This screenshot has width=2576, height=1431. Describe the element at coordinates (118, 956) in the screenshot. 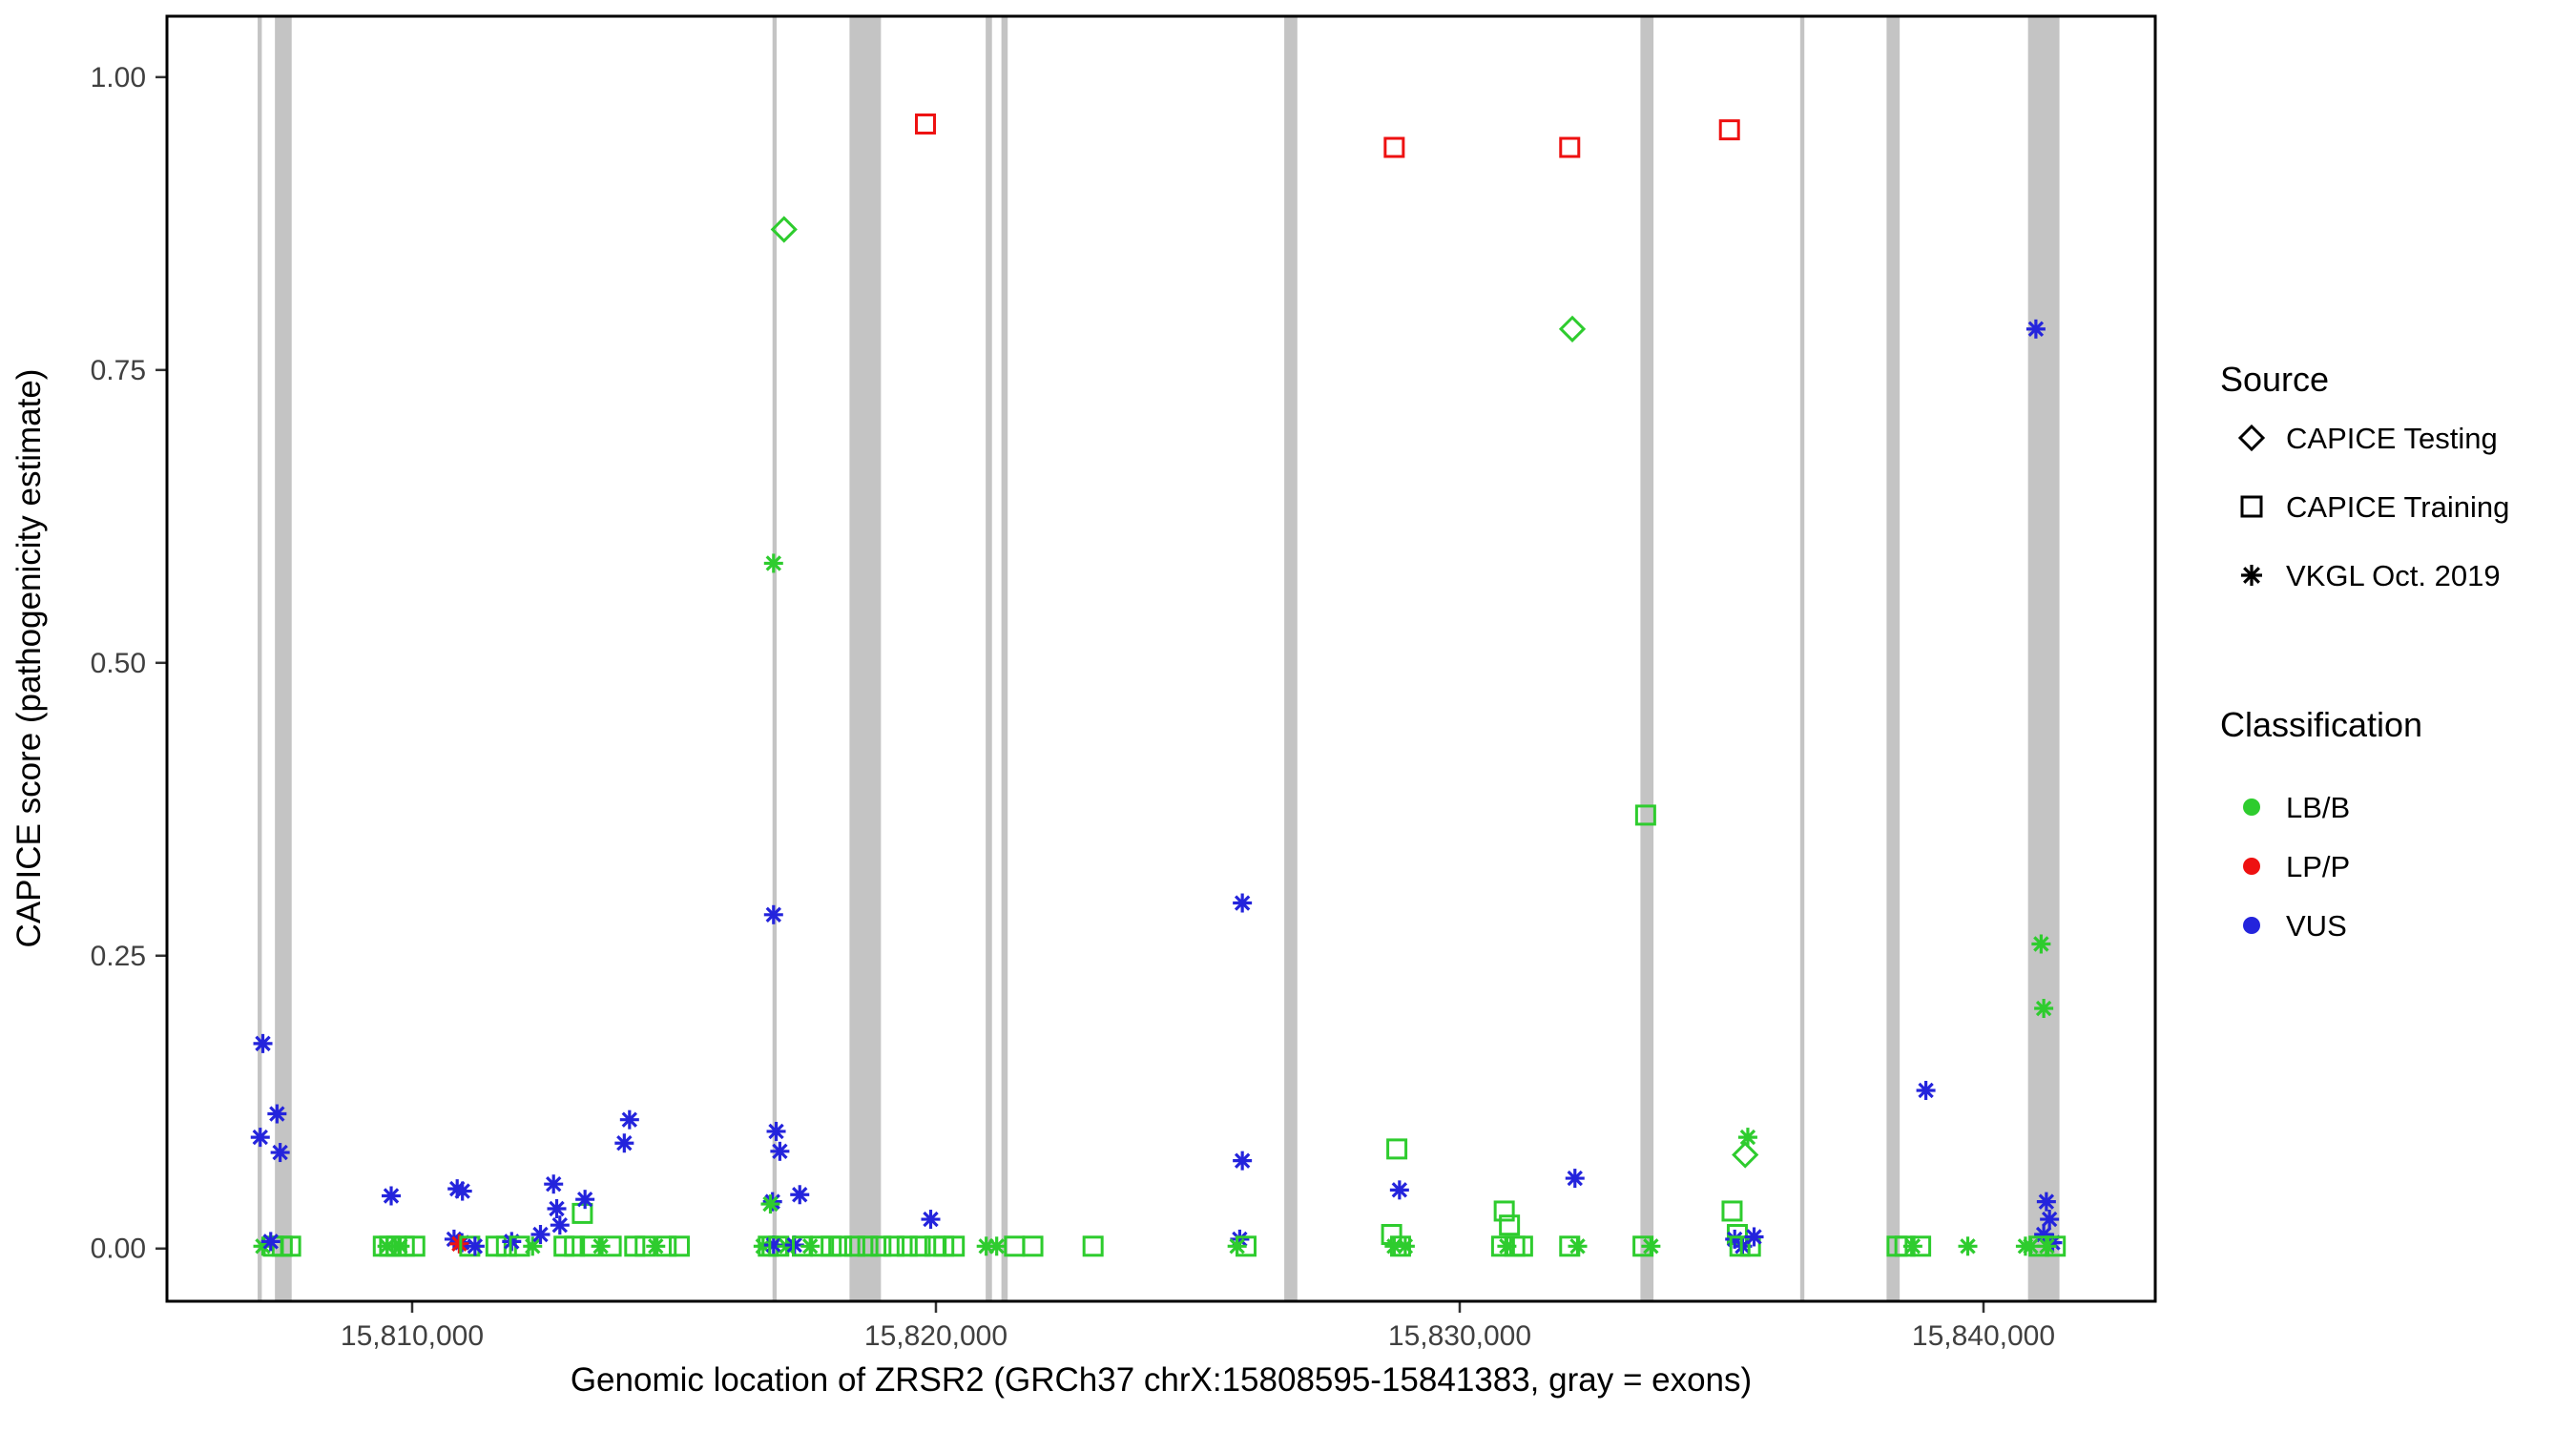

I see `y-tick-label: 0.25` at that location.